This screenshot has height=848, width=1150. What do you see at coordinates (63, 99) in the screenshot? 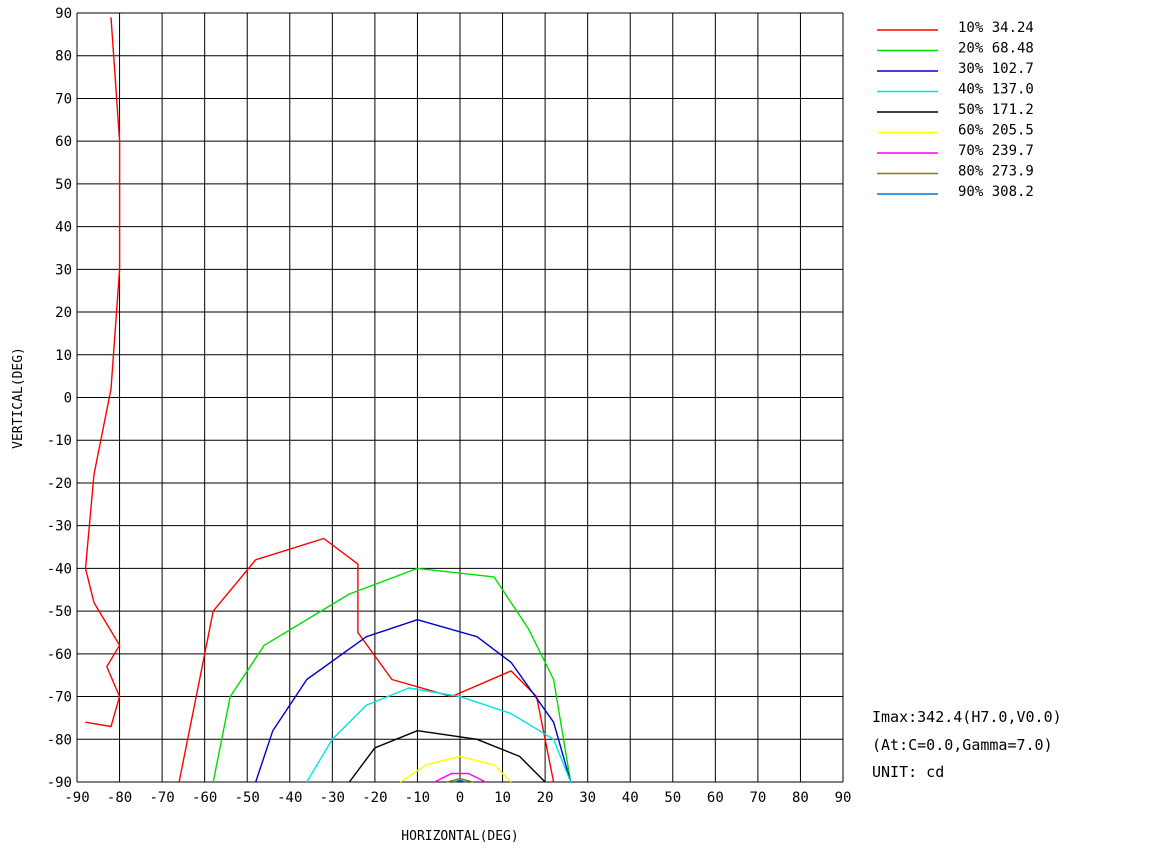
I see `y-tick-label: 70` at bounding box center [63, 99].